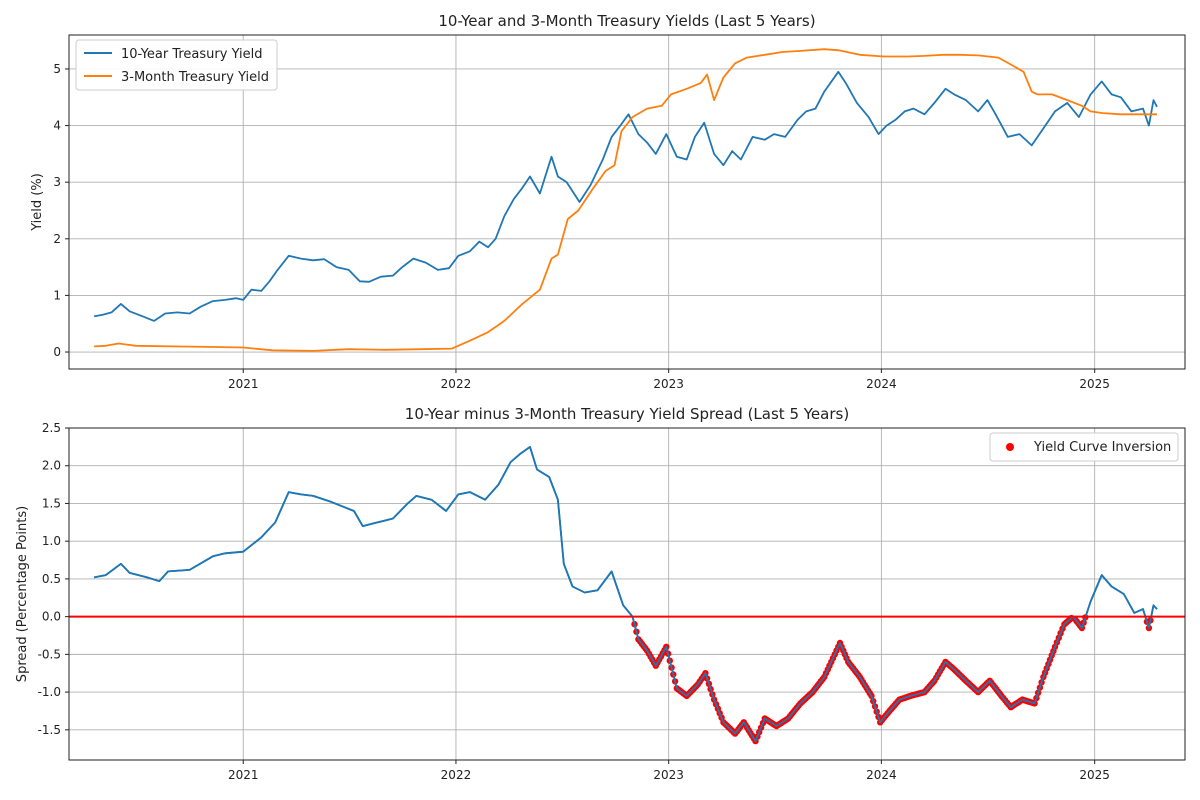 Image resolution: width=1200 pixels, height=800 pixels. What do you see at coordinates (51, 579) in the screenshot?
I see `y-tick-label: 0.5` at bounding box center [51, 579].